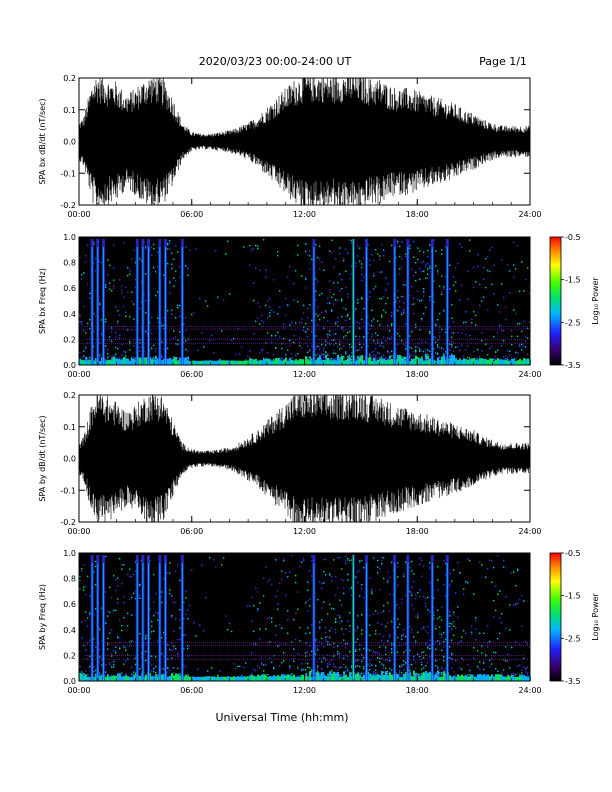 Image resolution: width=612 pixels, height=792 pixels. Describe the element at coordinates (69, 339) in the screenshot. I see `y-tick-label: 0.2` at that location.